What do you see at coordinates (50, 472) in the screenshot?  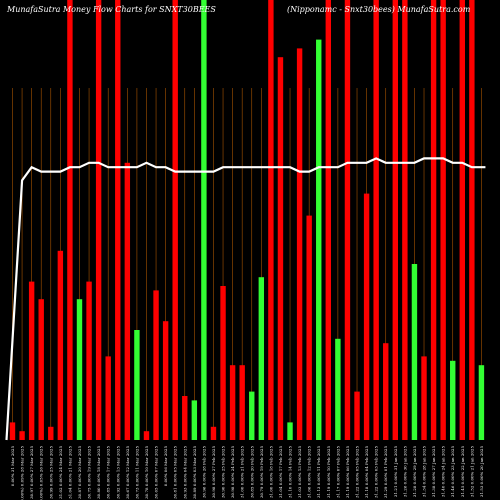 I see `x-tick-label: 30.99 0.00% 25 Mar 2025` at bounding box center [50, 472].